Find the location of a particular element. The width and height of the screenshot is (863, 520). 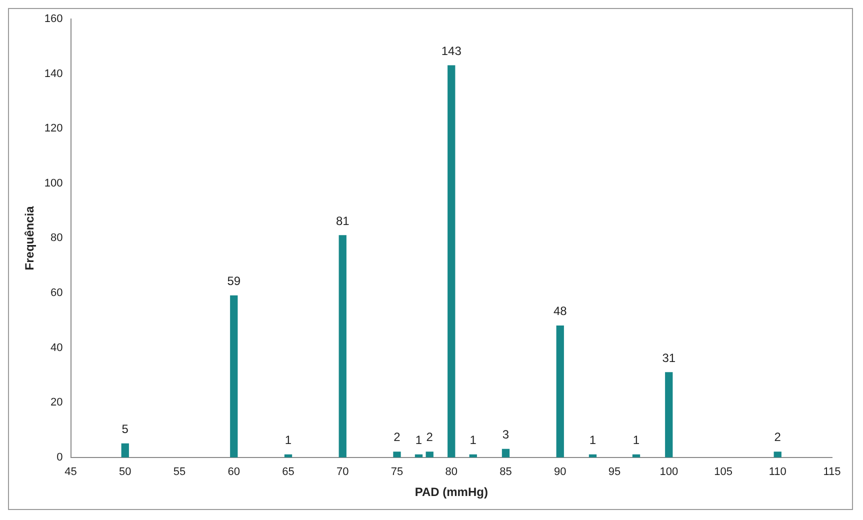

x-tick-label: 60 is located at coordinates (234, 472).